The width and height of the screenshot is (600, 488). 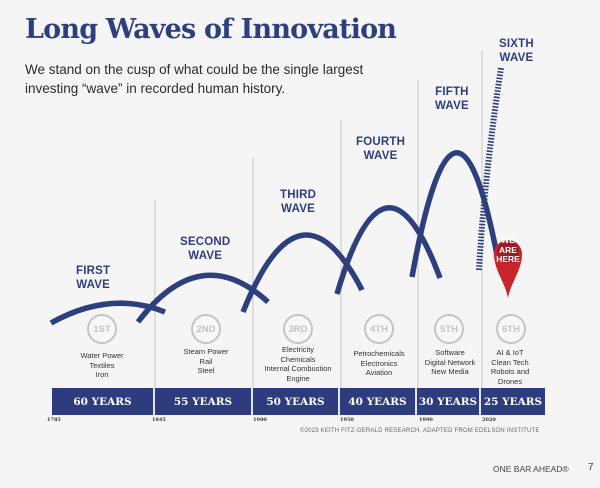 I want to click on wave-label-fifth: FIFTH WAVE, so click(x=452, y=99).